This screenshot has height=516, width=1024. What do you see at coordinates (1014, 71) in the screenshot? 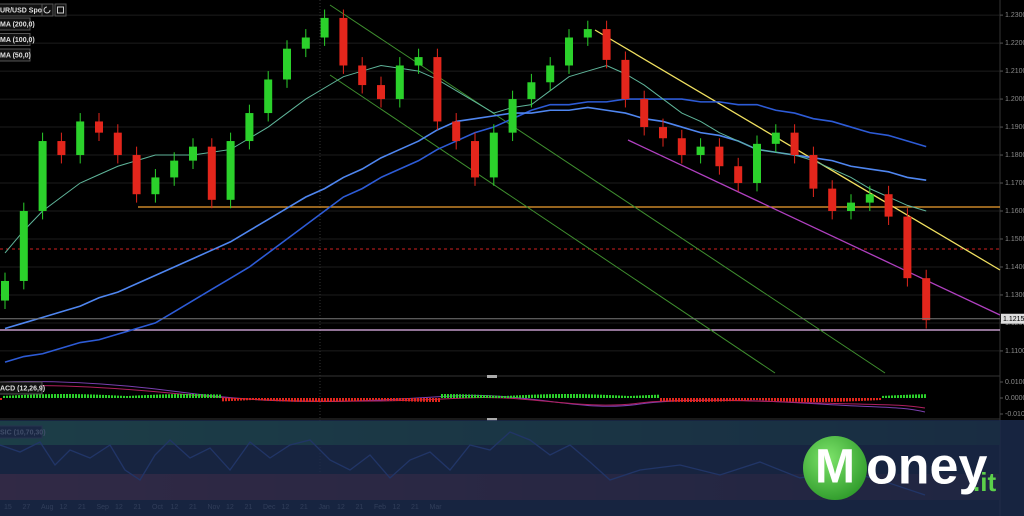
I see `y-tick-label: 1.2100` at bounding box center [1014, 71].